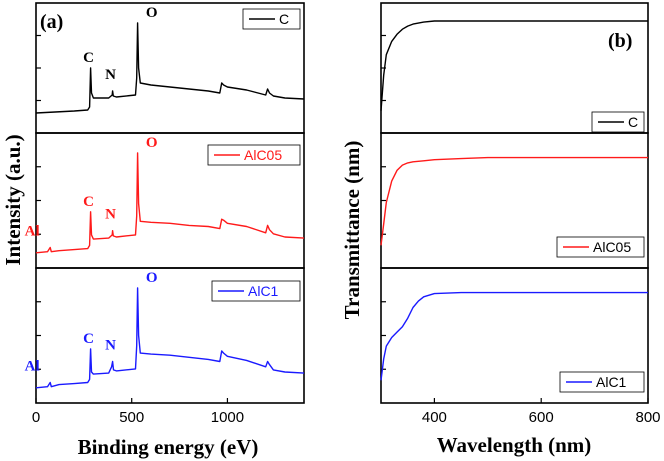  What do you see at coordinates (88, 58) in the screenshot?
I see `peak-label-C-C: C` at bounding box center [88, 58].